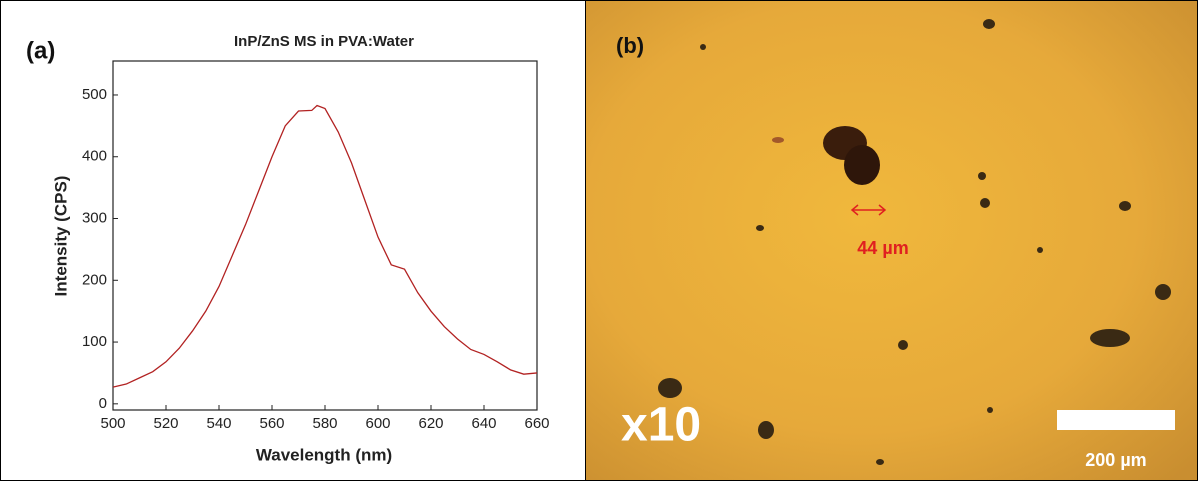  Describe the element at coordinates (94, 279) in the screenshot. I see `y-tick-label: 200` at that location.